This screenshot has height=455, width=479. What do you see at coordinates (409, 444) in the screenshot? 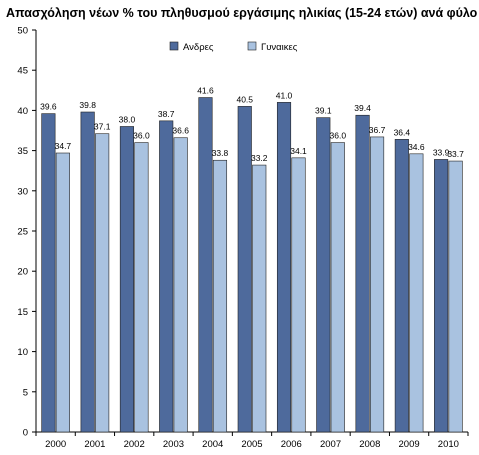
I see `x-tick-label: 2009` at bounding box center [409, 444].